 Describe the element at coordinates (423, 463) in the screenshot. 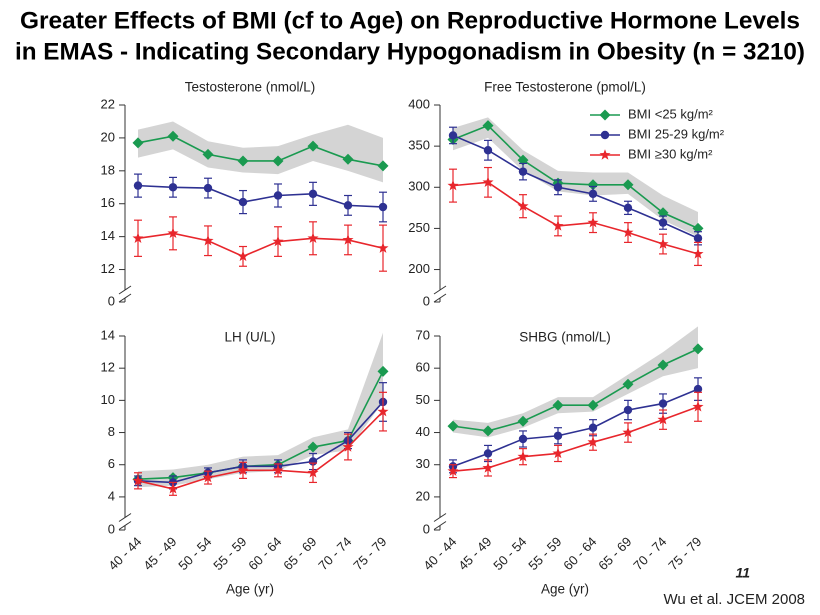

I see `y-tick-label: 30` at that location.